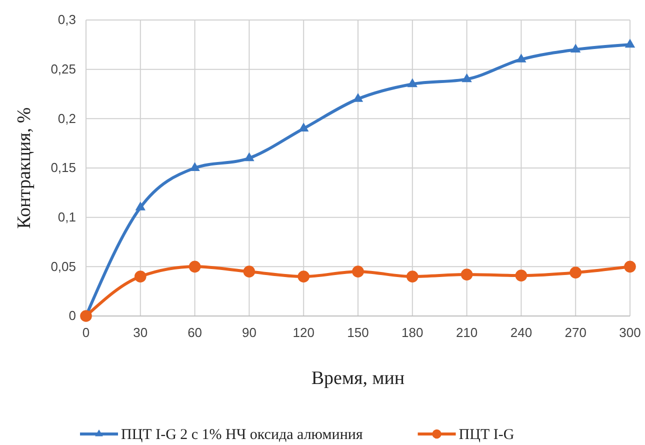  Describe the element at coordinates (521, 332) in the screenshot. I see `x-tick-label: 240` at that location.